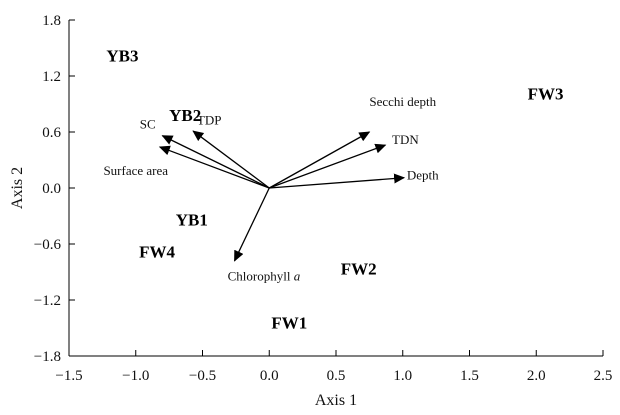 This screenshot has height=415, width=620. I want to click on site-label: FW2, so click(359, 268).